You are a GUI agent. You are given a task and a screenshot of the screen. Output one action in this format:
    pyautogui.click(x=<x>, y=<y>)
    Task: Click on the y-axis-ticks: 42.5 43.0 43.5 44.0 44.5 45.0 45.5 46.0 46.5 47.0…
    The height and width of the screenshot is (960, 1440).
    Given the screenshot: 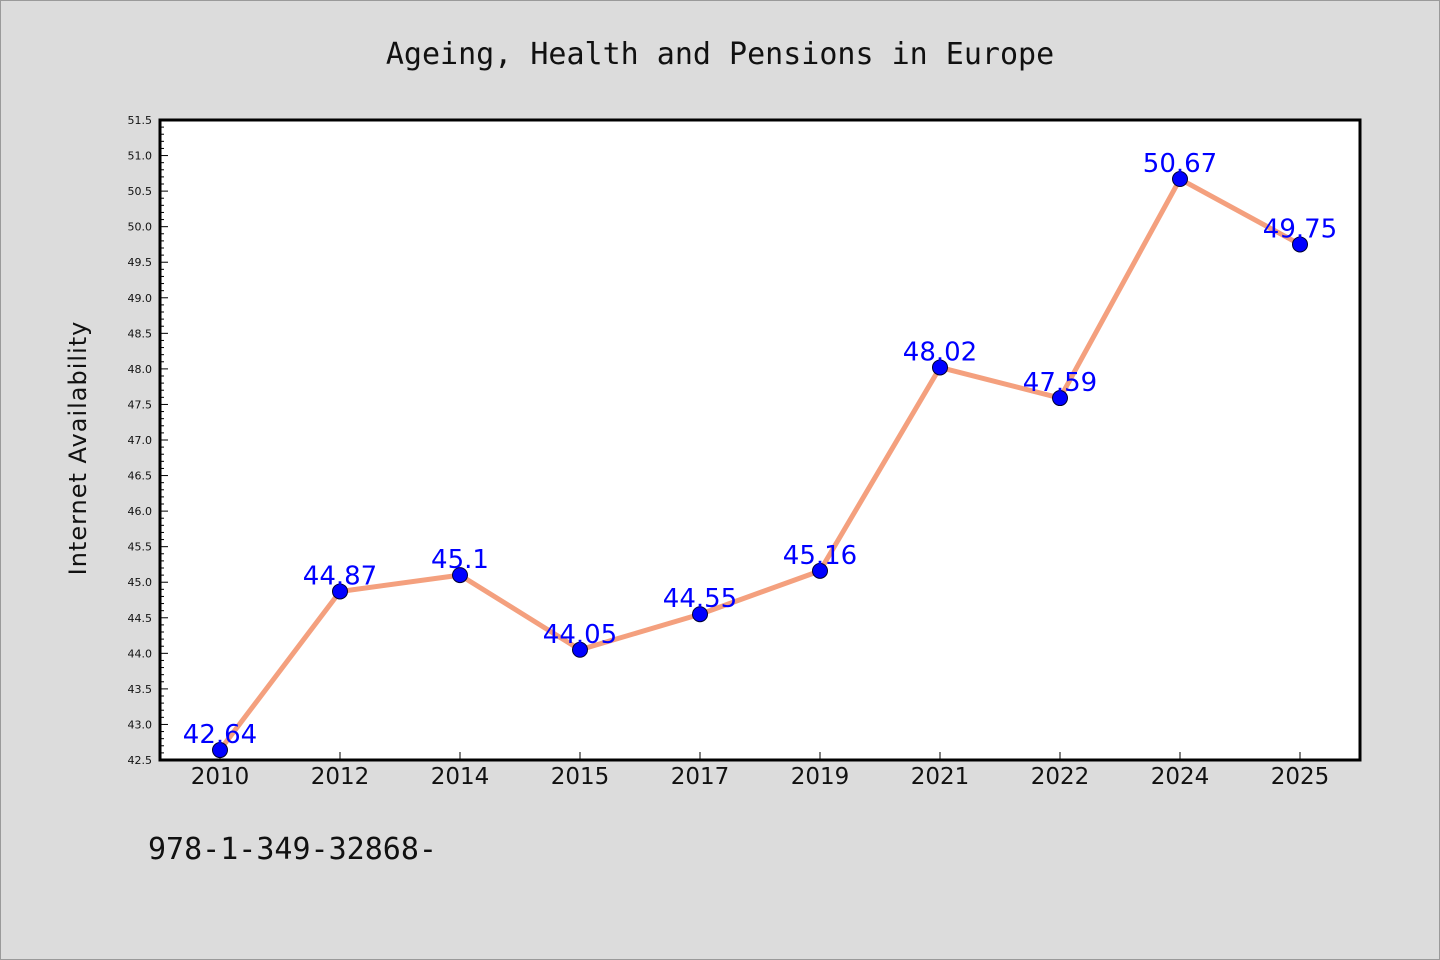 What is the action you would take?
    pyautogui.click(x=148, y=440)
    